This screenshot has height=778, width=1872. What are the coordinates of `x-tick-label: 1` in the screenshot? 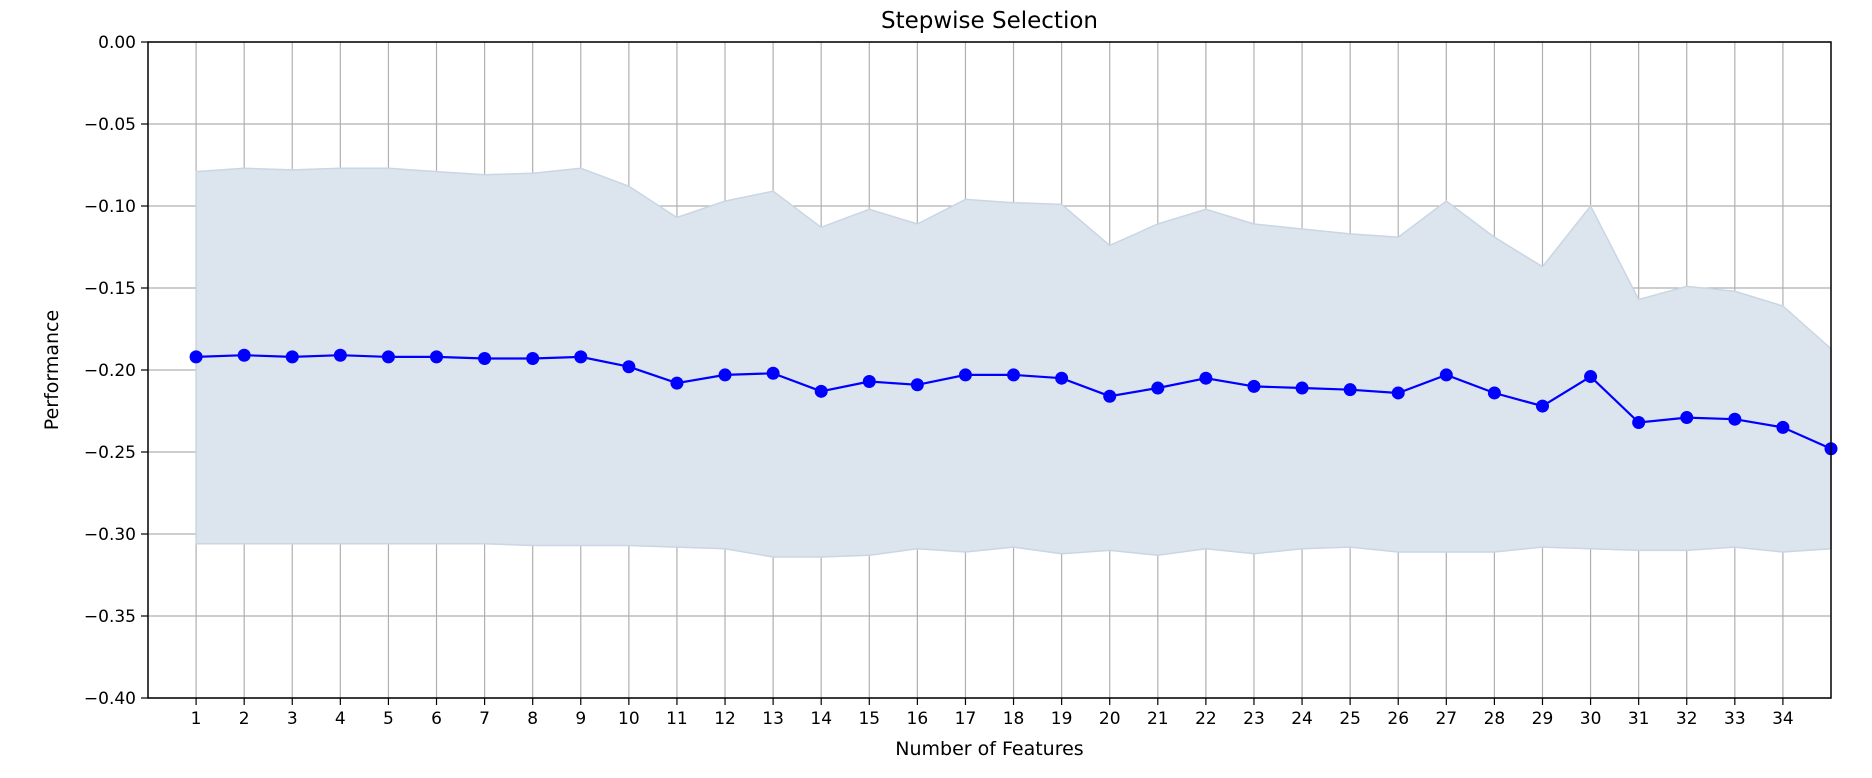 It's located at (196, 719).